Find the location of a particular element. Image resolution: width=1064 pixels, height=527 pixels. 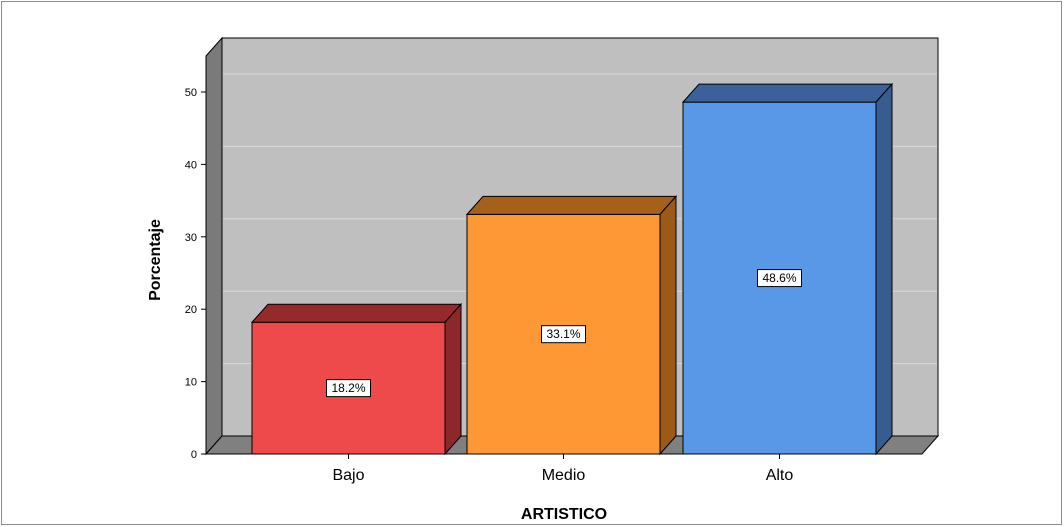

x-tick-label: Alto is located at coordinates (780, 475).